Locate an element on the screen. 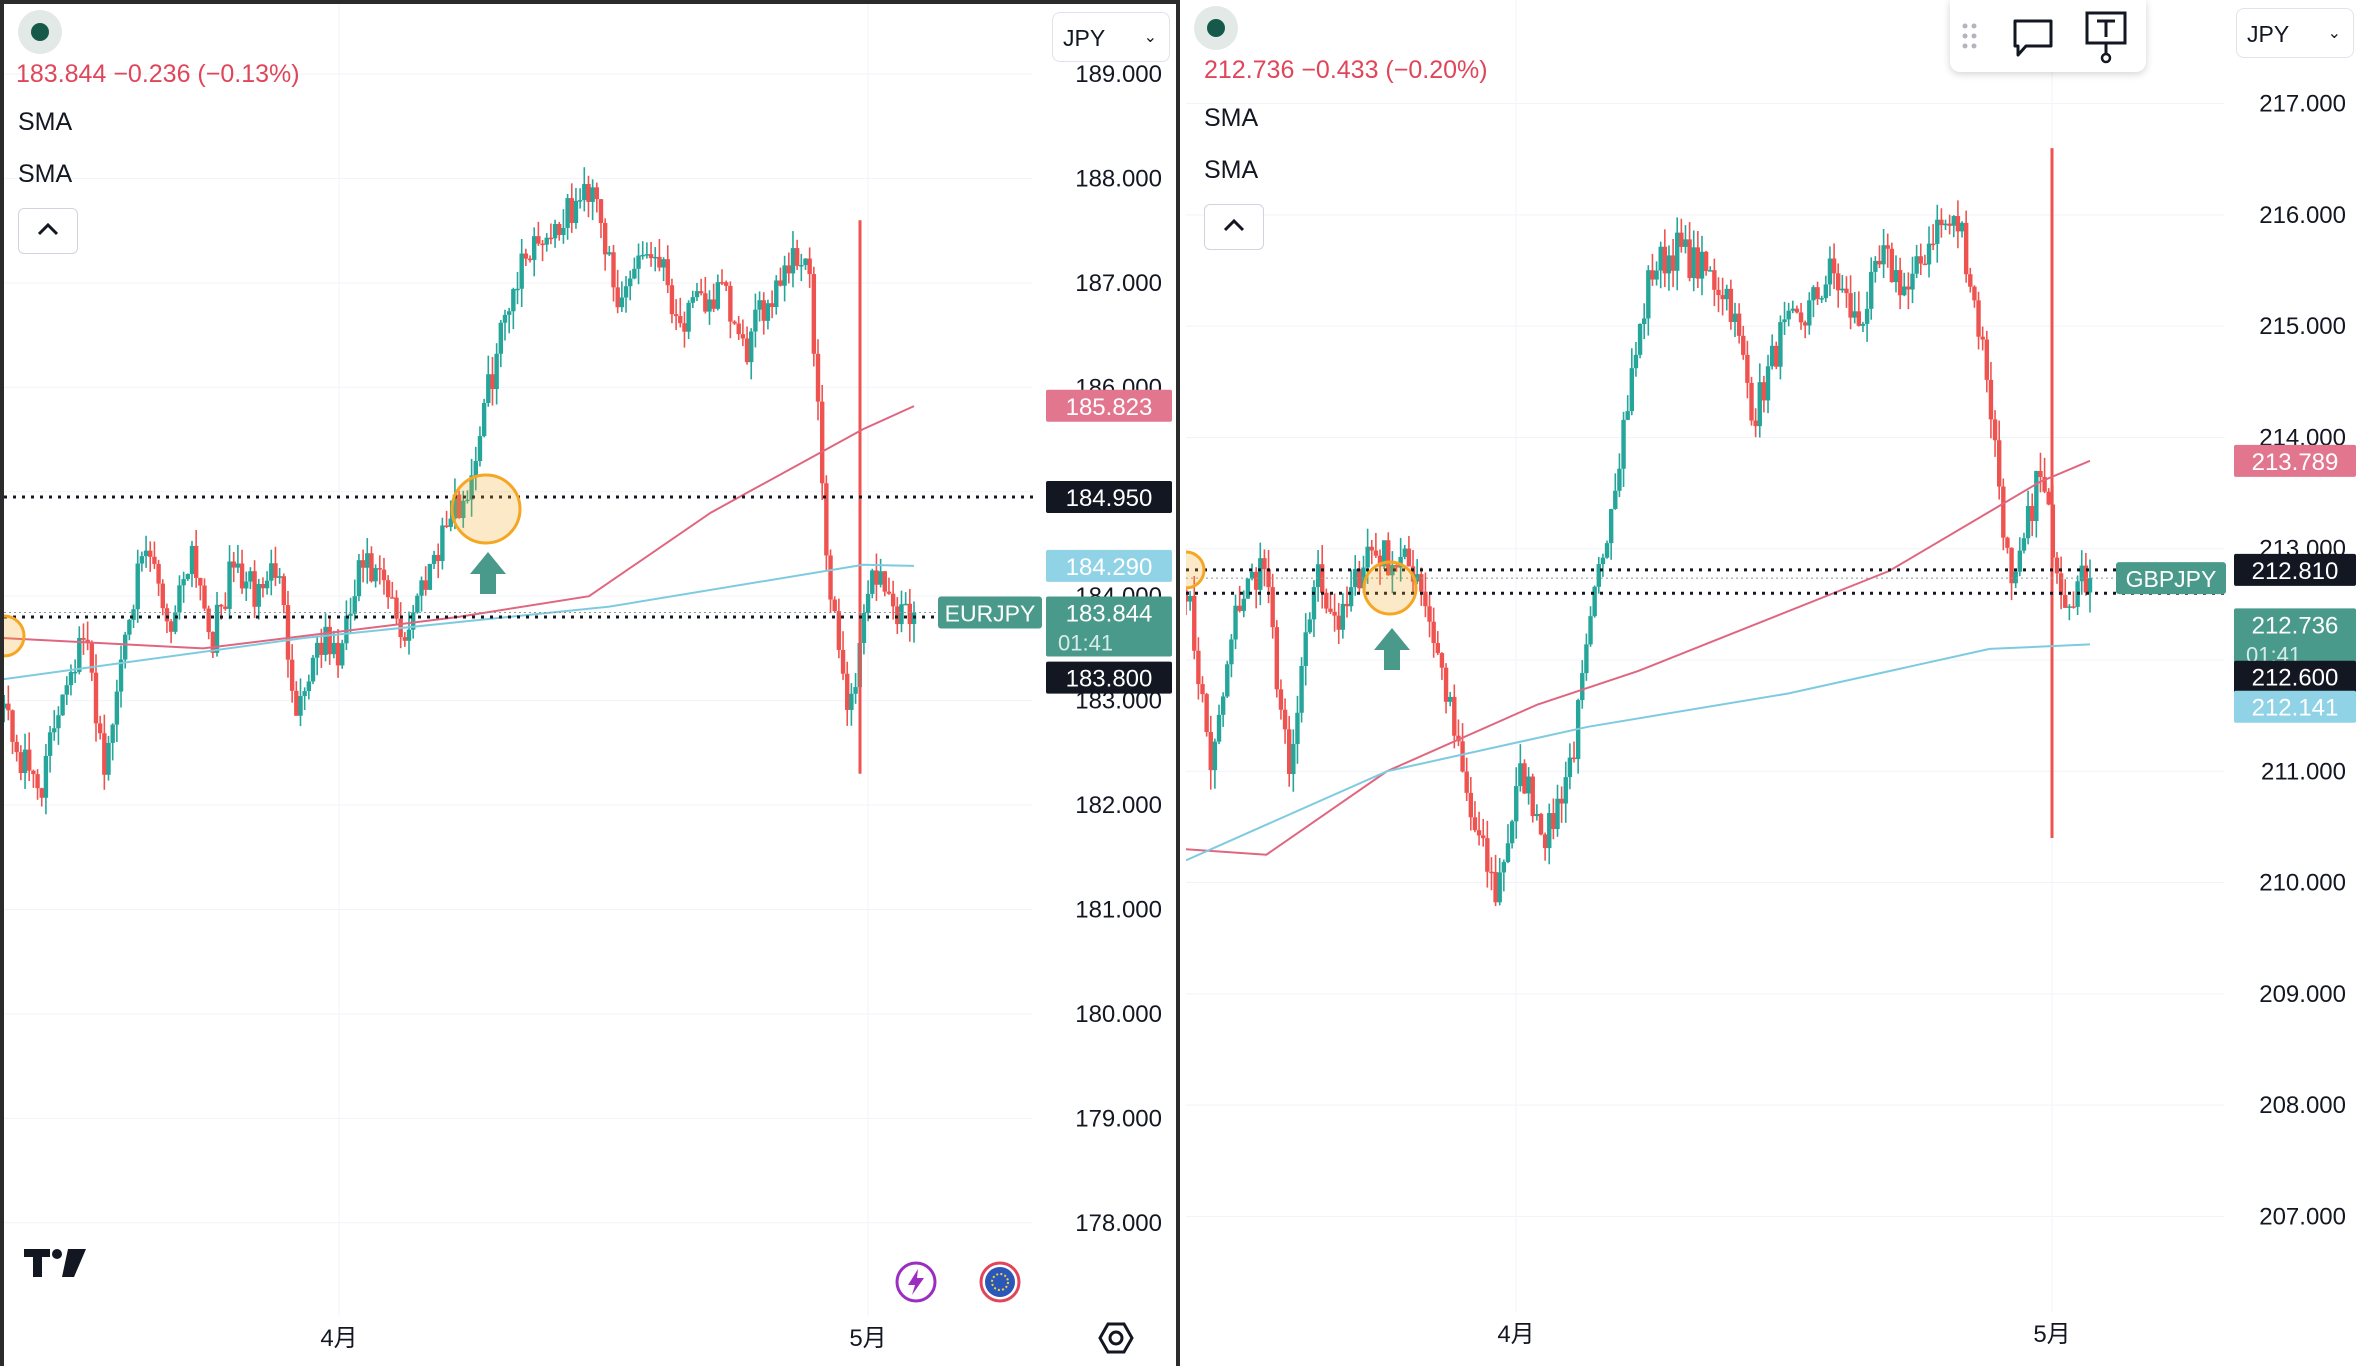  price-label: 183.844 is located at coordinates (1109, 613).